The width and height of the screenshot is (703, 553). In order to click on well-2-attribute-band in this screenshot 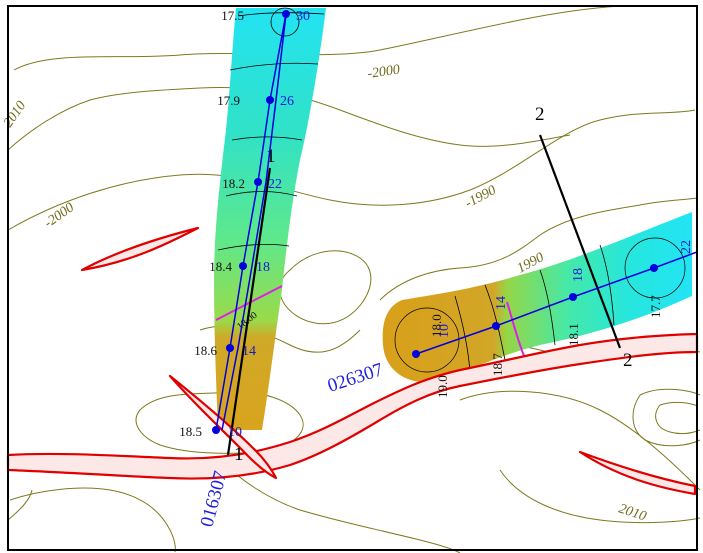, I will do `click(537, 297)`.